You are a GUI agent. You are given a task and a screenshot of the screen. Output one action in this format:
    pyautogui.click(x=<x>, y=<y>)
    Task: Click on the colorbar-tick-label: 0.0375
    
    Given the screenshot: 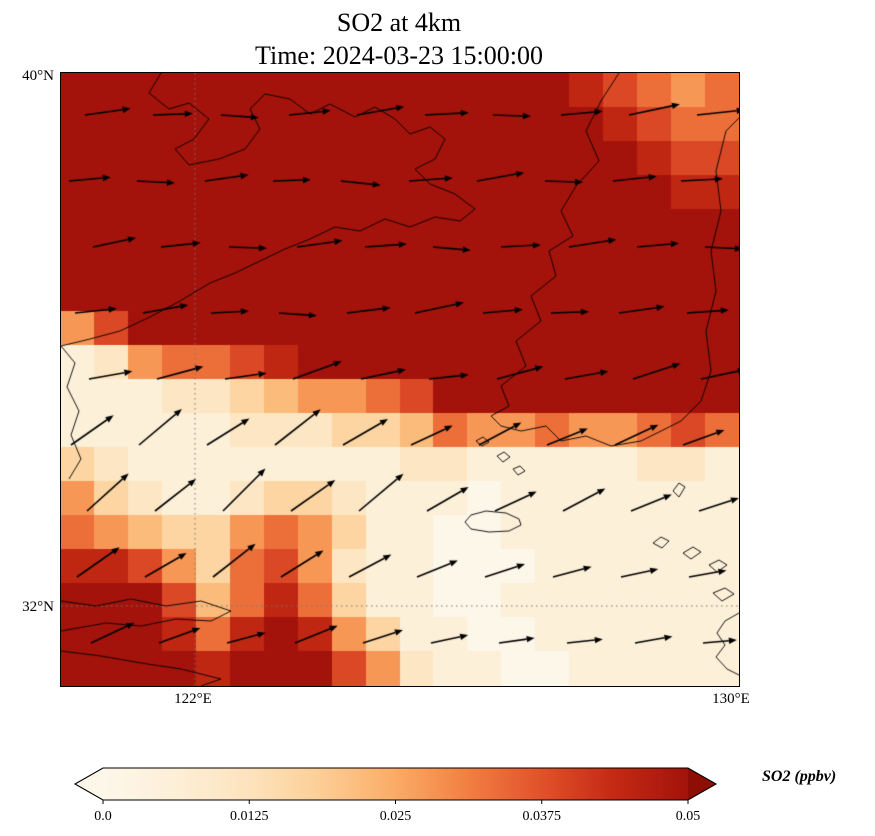 What is the action you would take?
    pyautogui.click(x=542, y=816)
    